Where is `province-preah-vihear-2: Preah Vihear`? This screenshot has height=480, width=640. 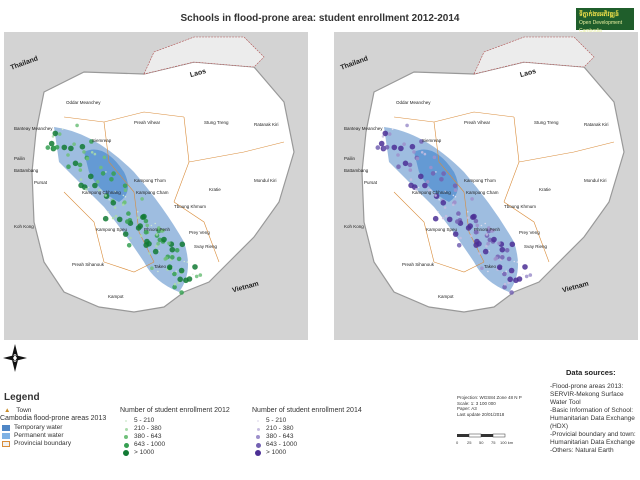 province-preah-vihear-2: Preah Vihear is located at coordinates (477, 122).